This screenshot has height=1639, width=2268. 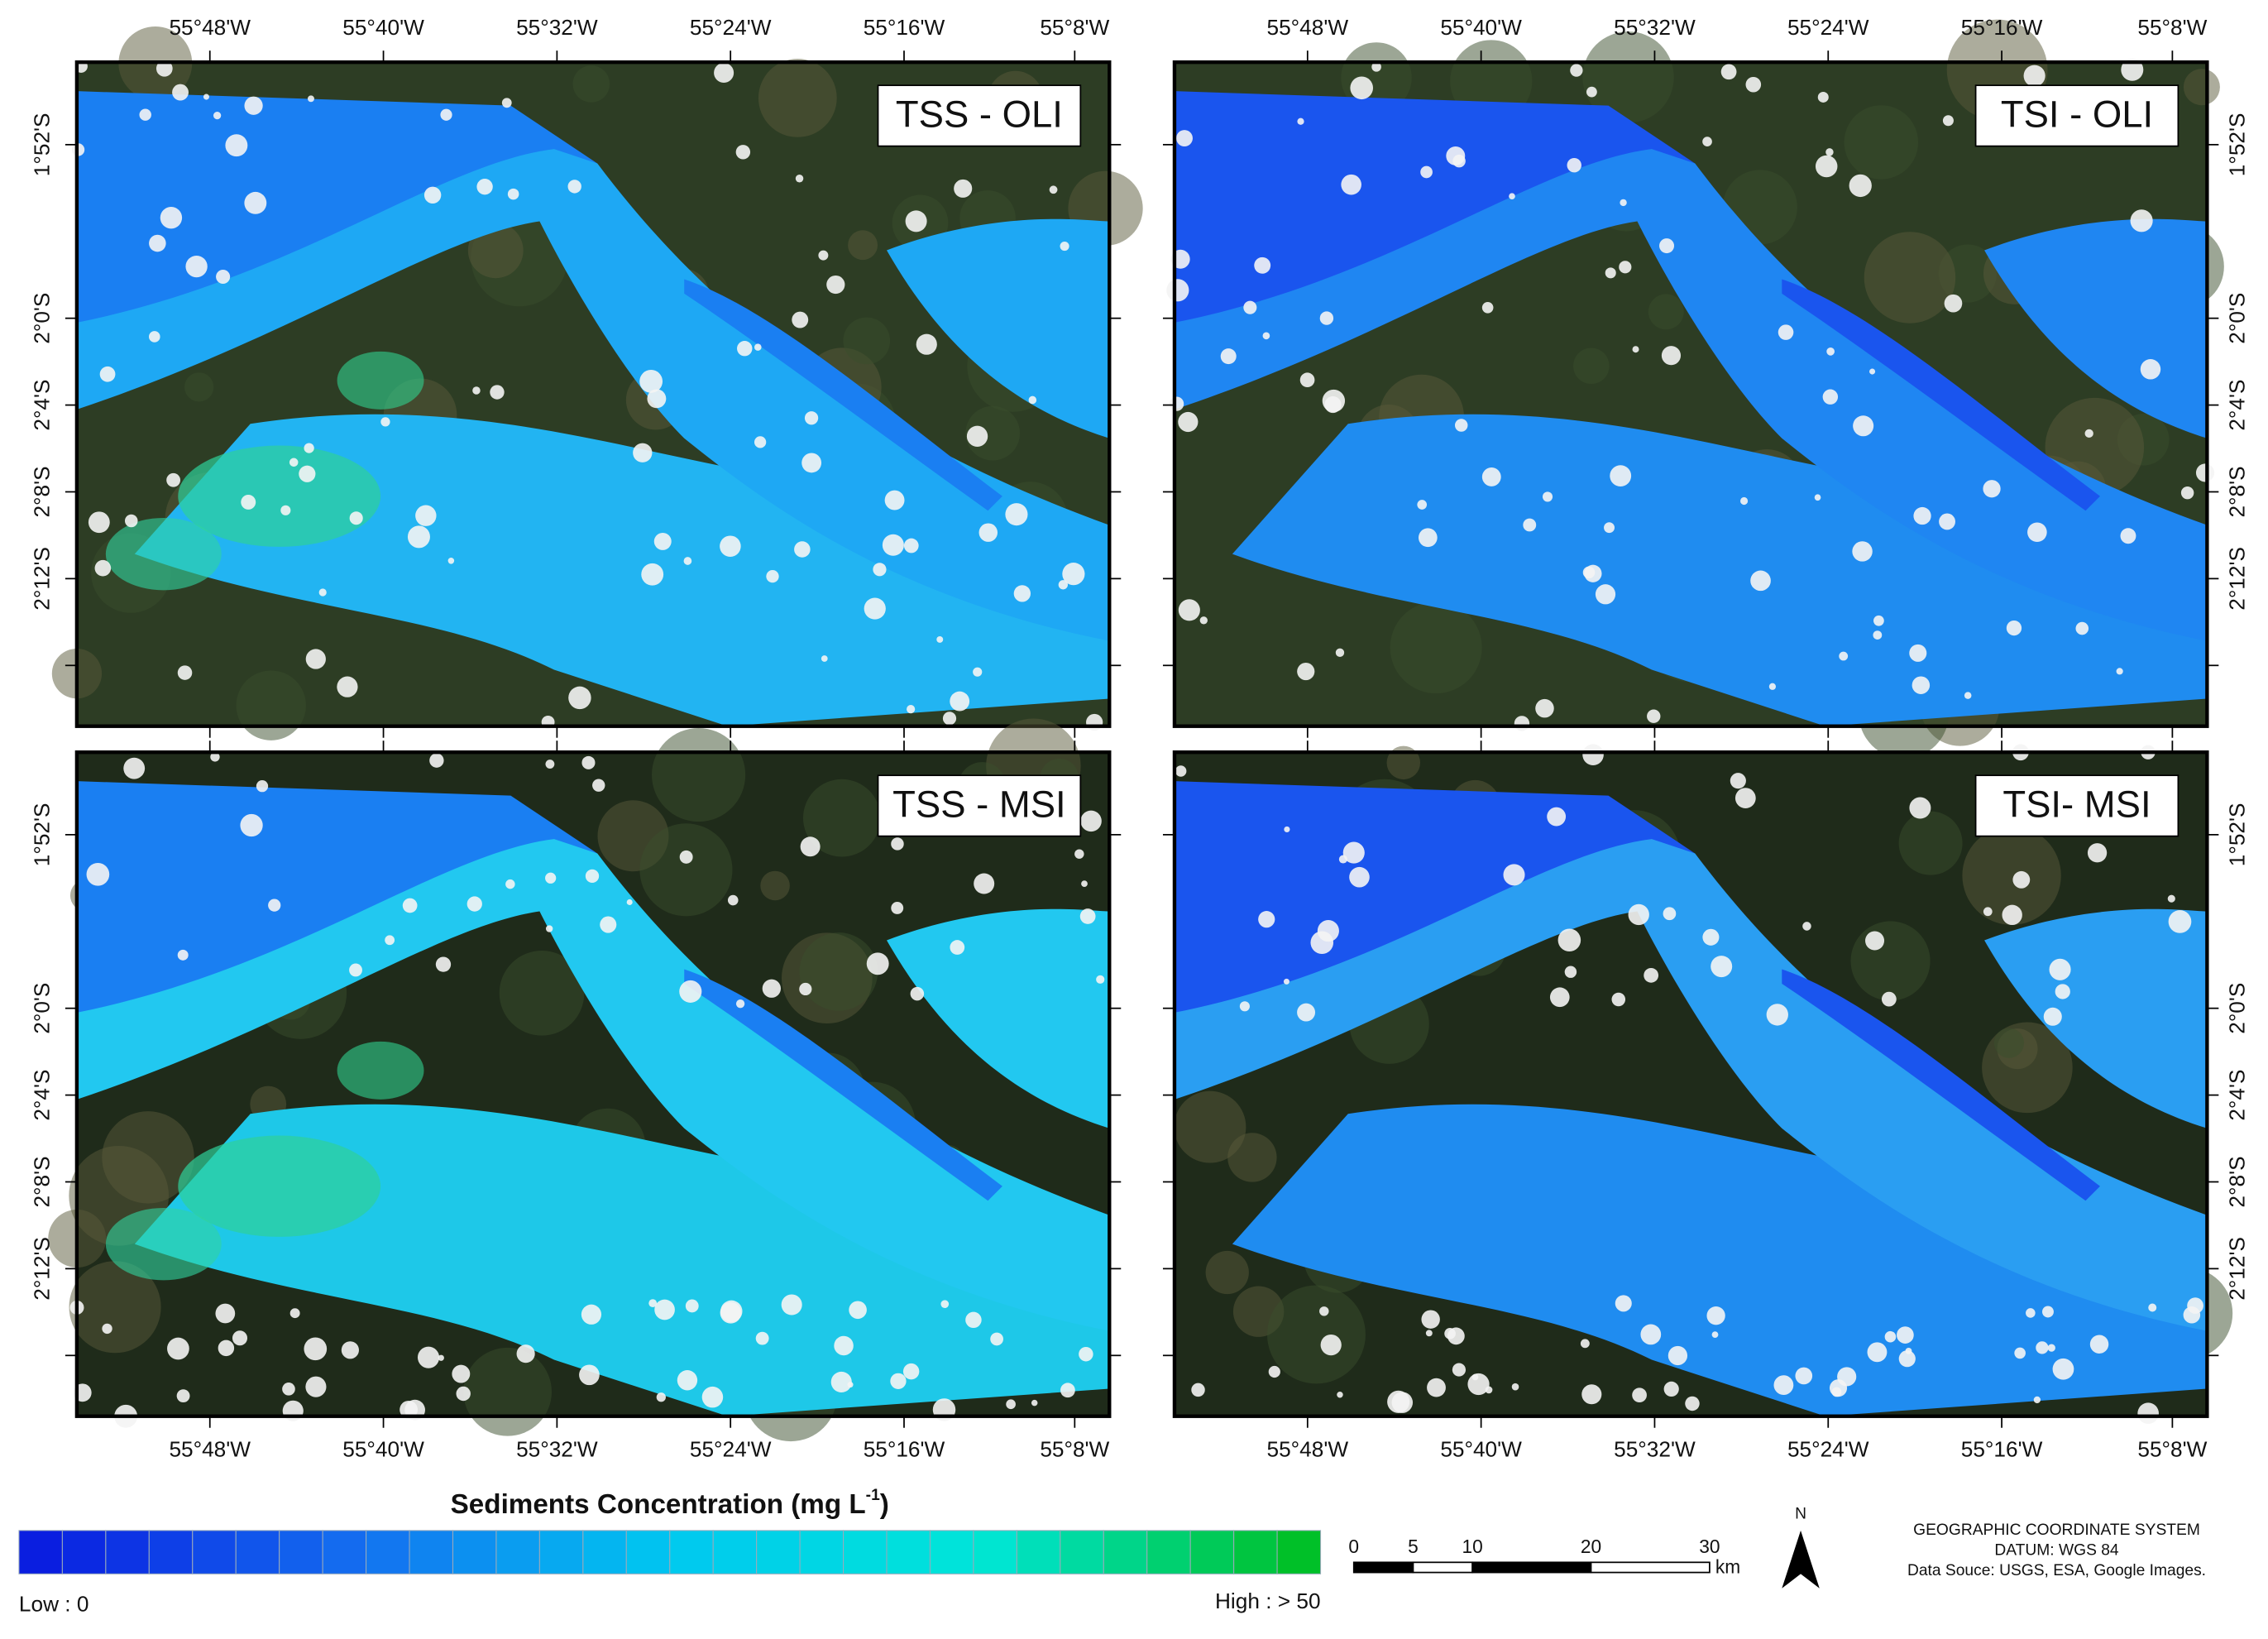 What do you see at coordinates (210, 1449) in the screenshot?
I see `lon-label: 55°48'W` at bounding box center [210, 1449].